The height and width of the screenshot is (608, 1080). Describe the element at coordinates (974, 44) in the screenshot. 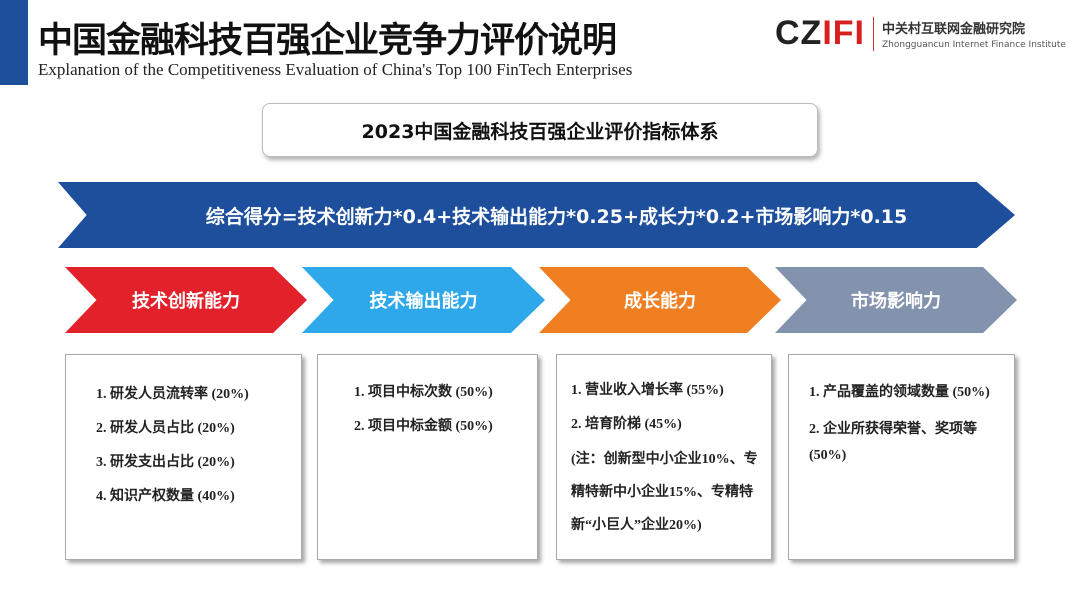

I see `logo-name-en: Zhongguancun Internet Finance Institute` at that location.